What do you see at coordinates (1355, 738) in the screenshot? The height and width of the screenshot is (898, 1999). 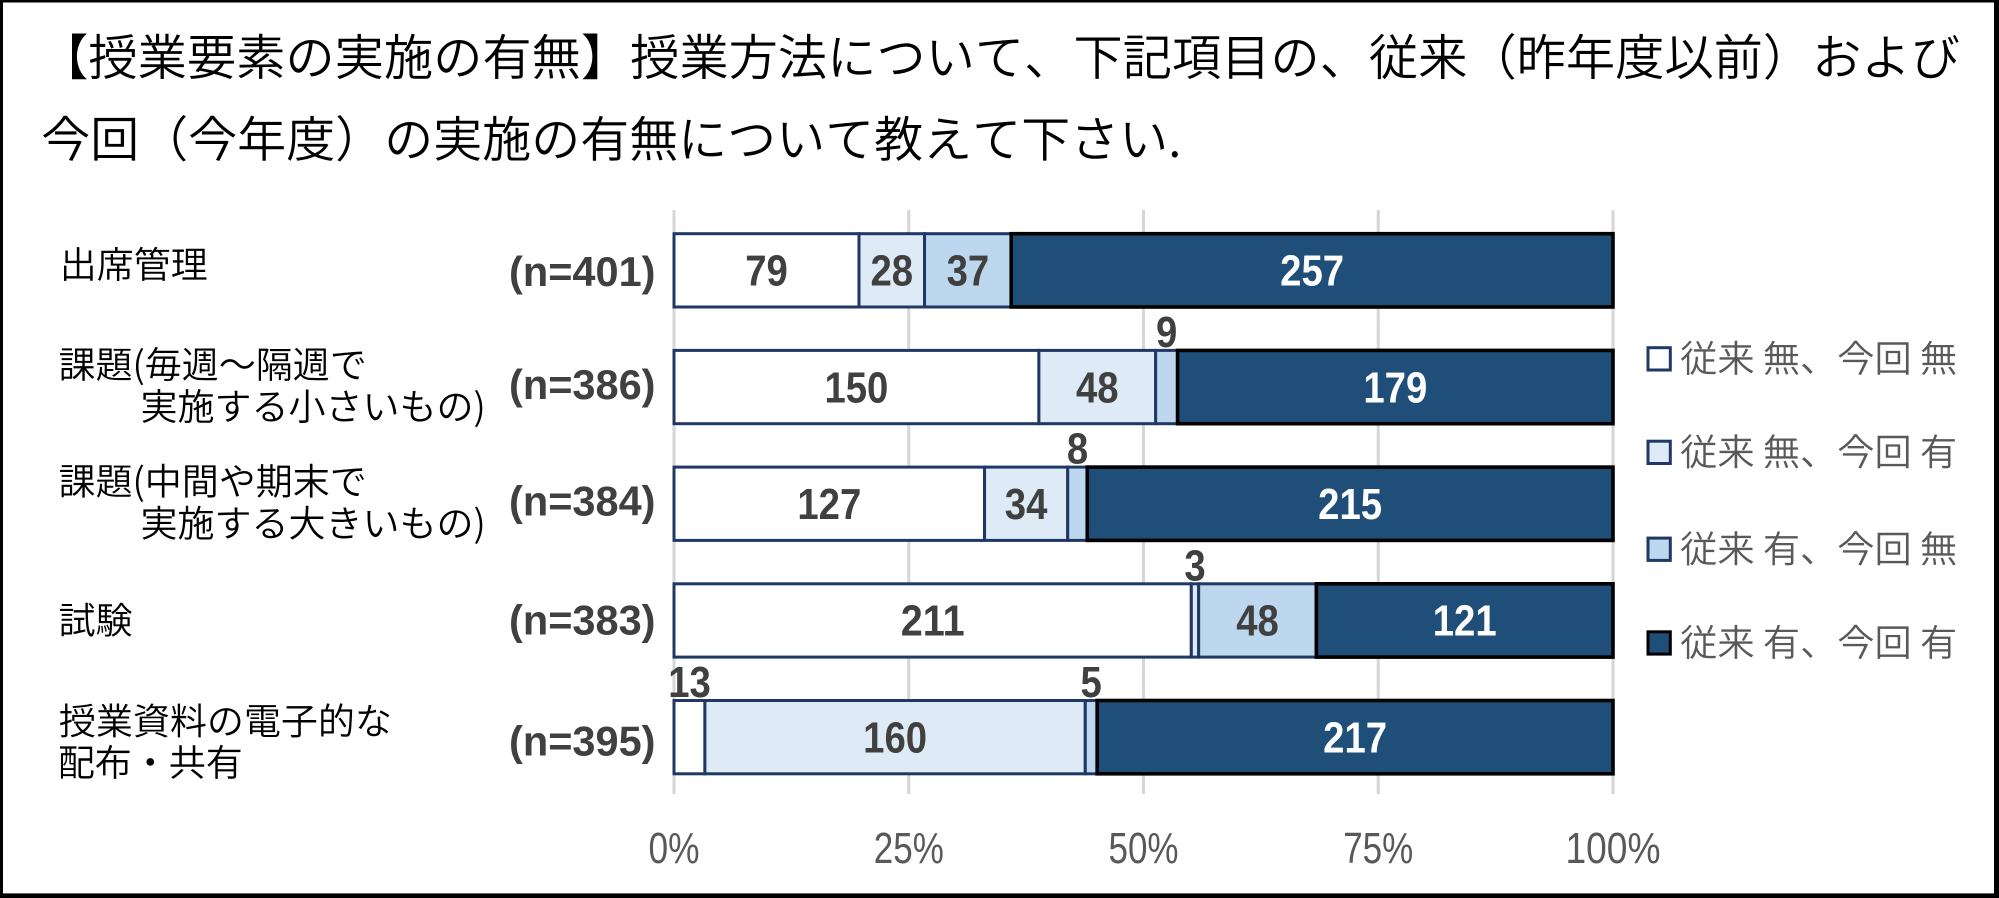 I see `svg-text: 217` at bounding box center [1355, 738].